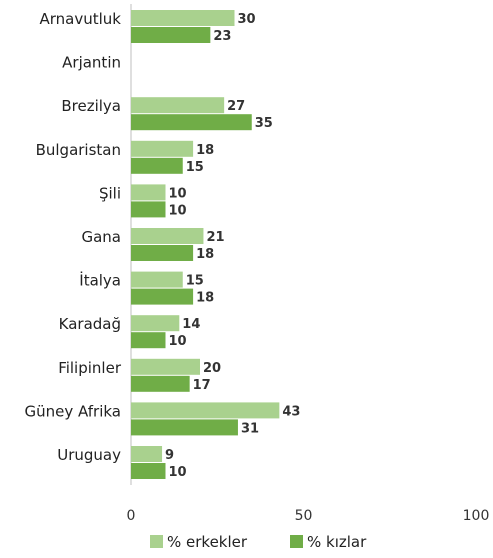  Describe the element at coordinates (101, 237) in the screenshot. I see `category-label: Gana` at that location.